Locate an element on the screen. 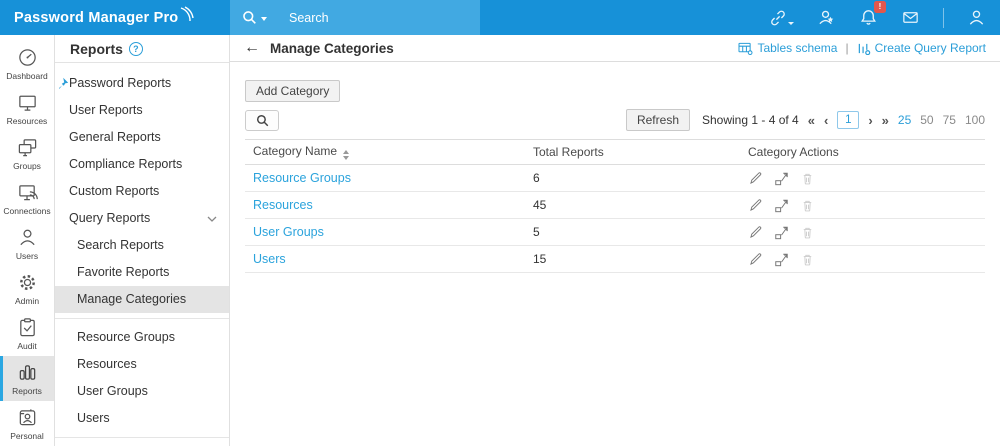 This screenshot has height=446, width=1000. page-header: ← Manage Categories Tables schema | is located at coordinates (615, 48).